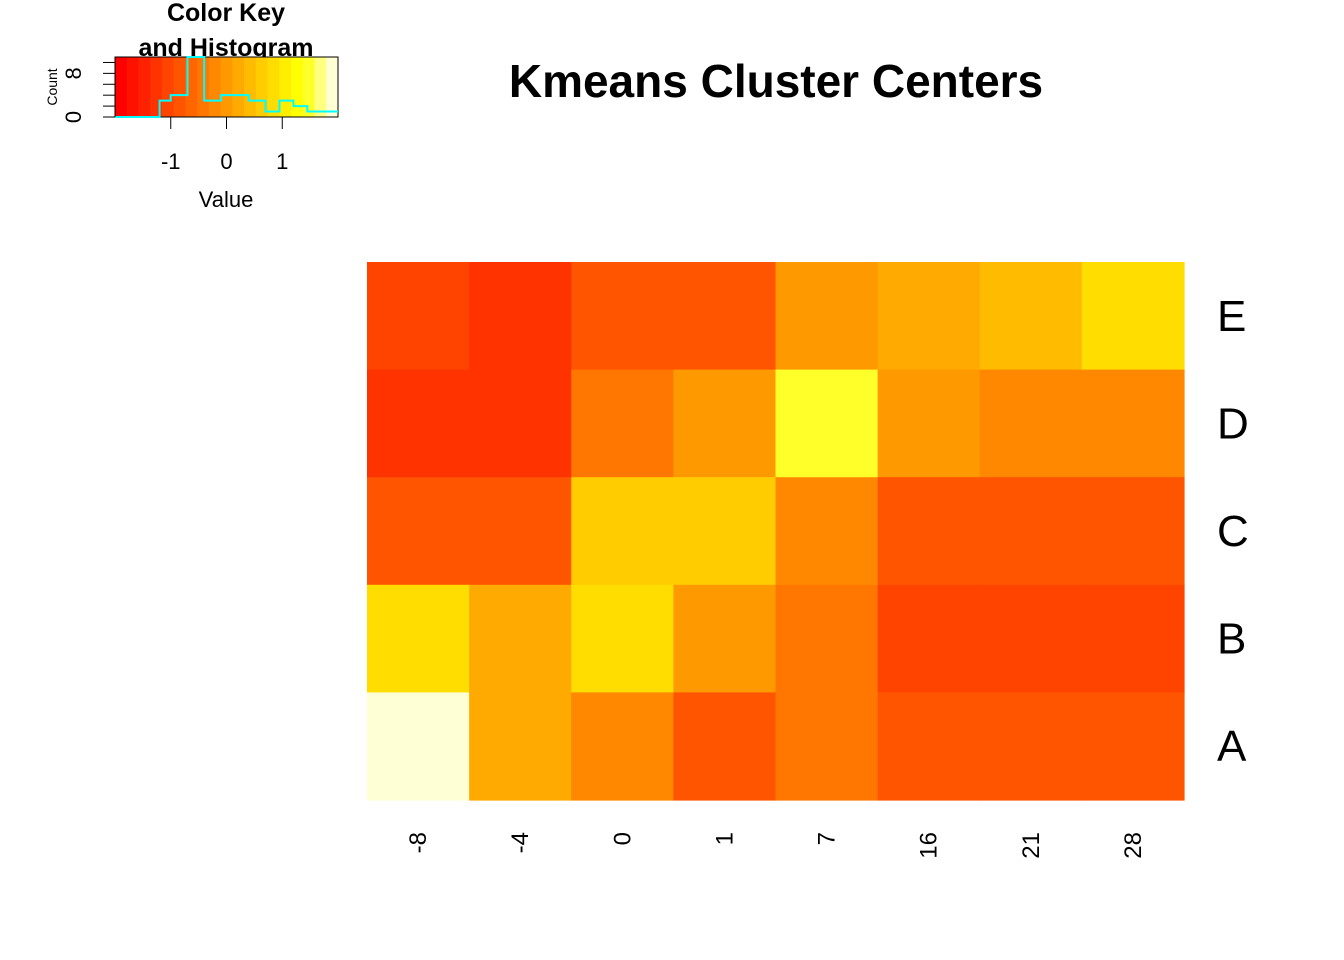 This screenshot has width=1344, height=960. Describe the element at coordinates (776, 845) in the screenshot. I see `column-labels: -8 -4 0 1 7 16 21 28` at that location.